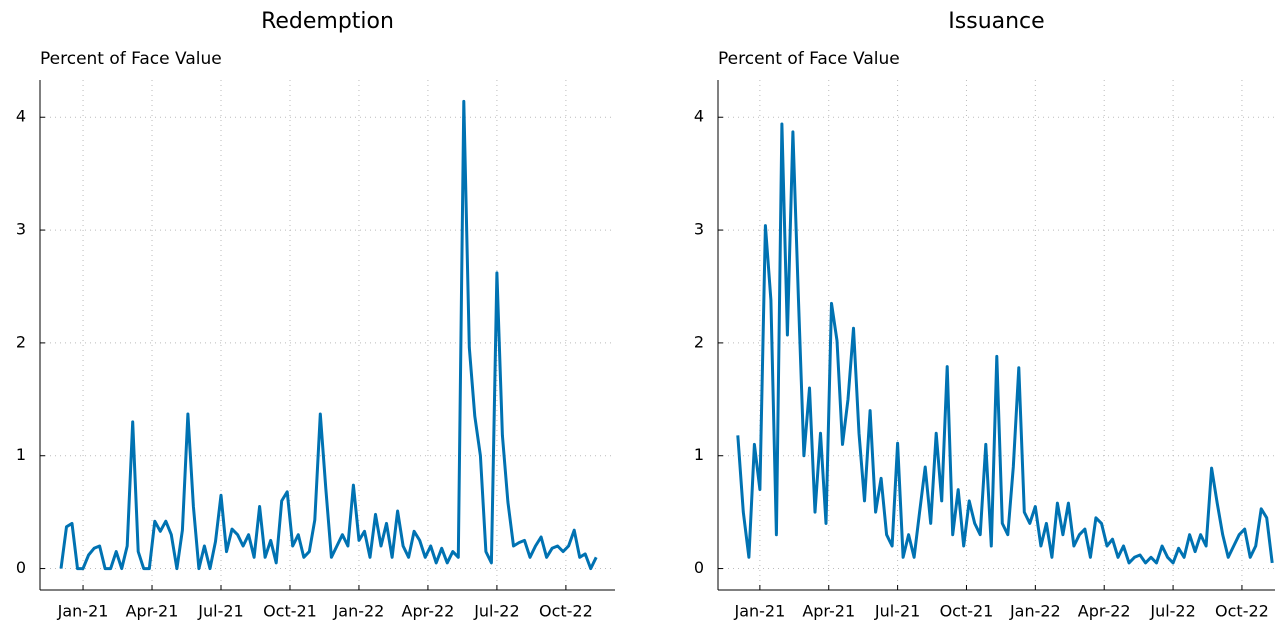 The image size is (1285, 638). Describe the element at coordinates (327, 21) in the screenshot. I see `chart-title: Redemption` at that location.